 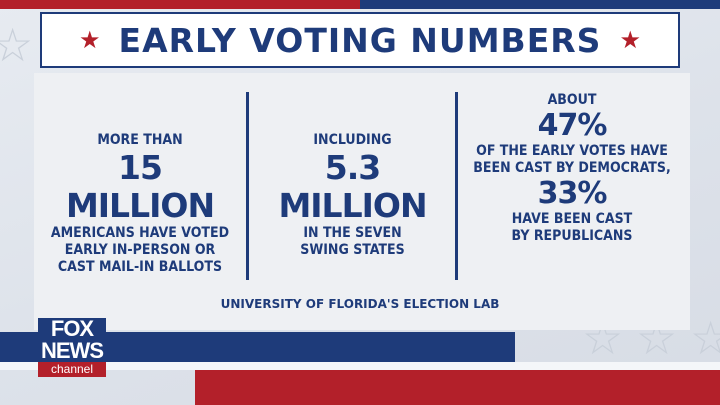 I want to click on top-red-band, so click(x=180, y=4).